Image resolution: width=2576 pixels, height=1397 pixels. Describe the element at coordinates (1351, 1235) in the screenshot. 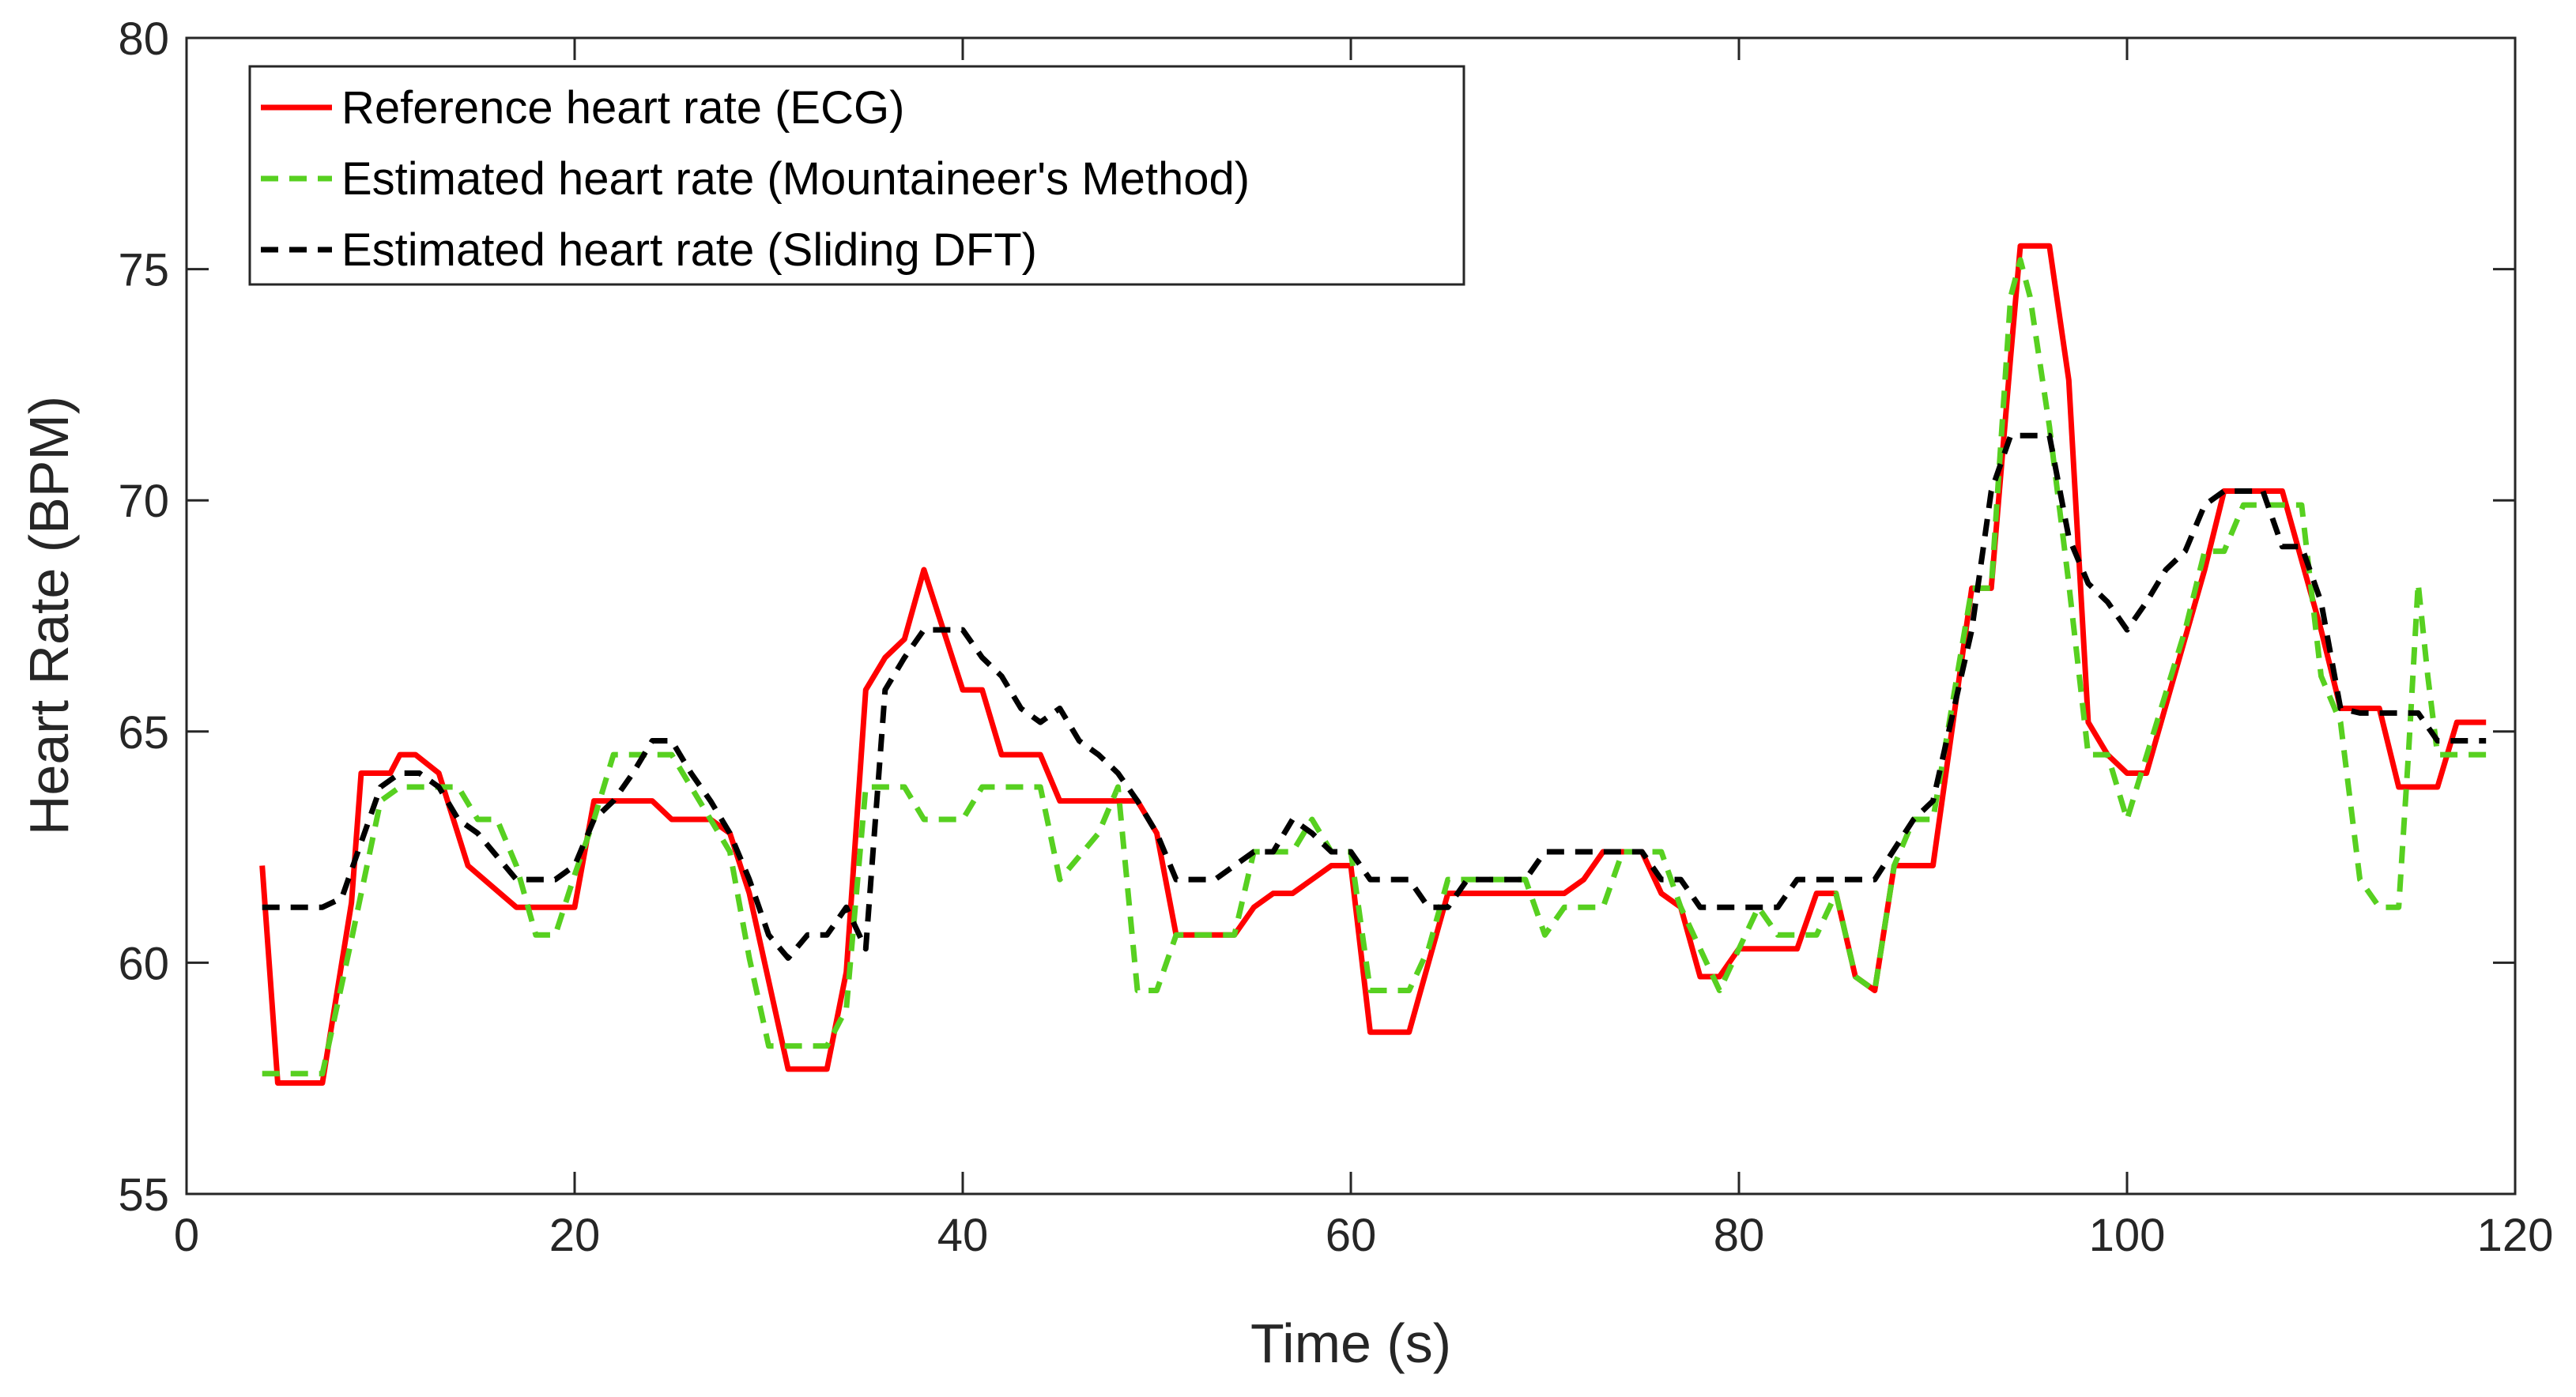

I see `x-tick-label: 60` at that location.